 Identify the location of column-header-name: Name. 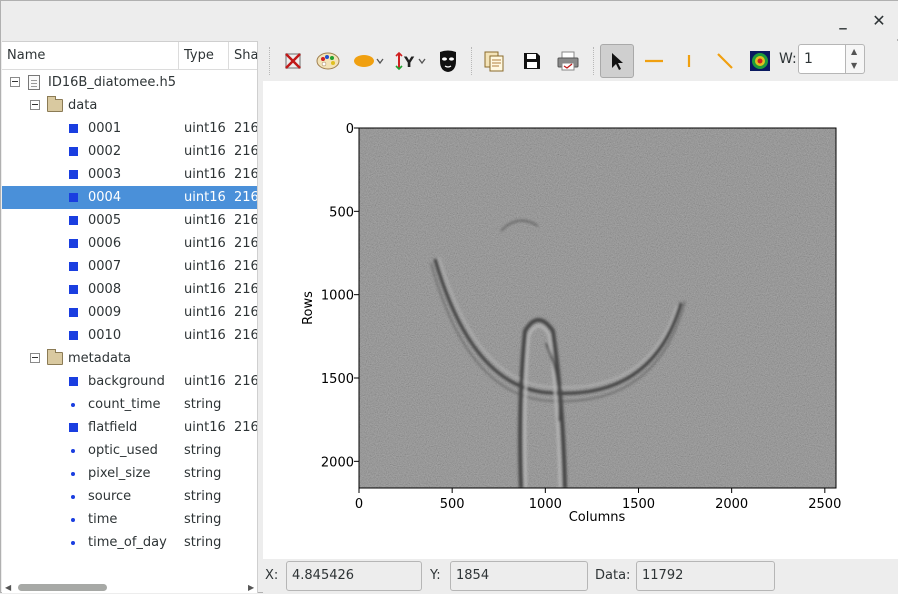
(90, 56).